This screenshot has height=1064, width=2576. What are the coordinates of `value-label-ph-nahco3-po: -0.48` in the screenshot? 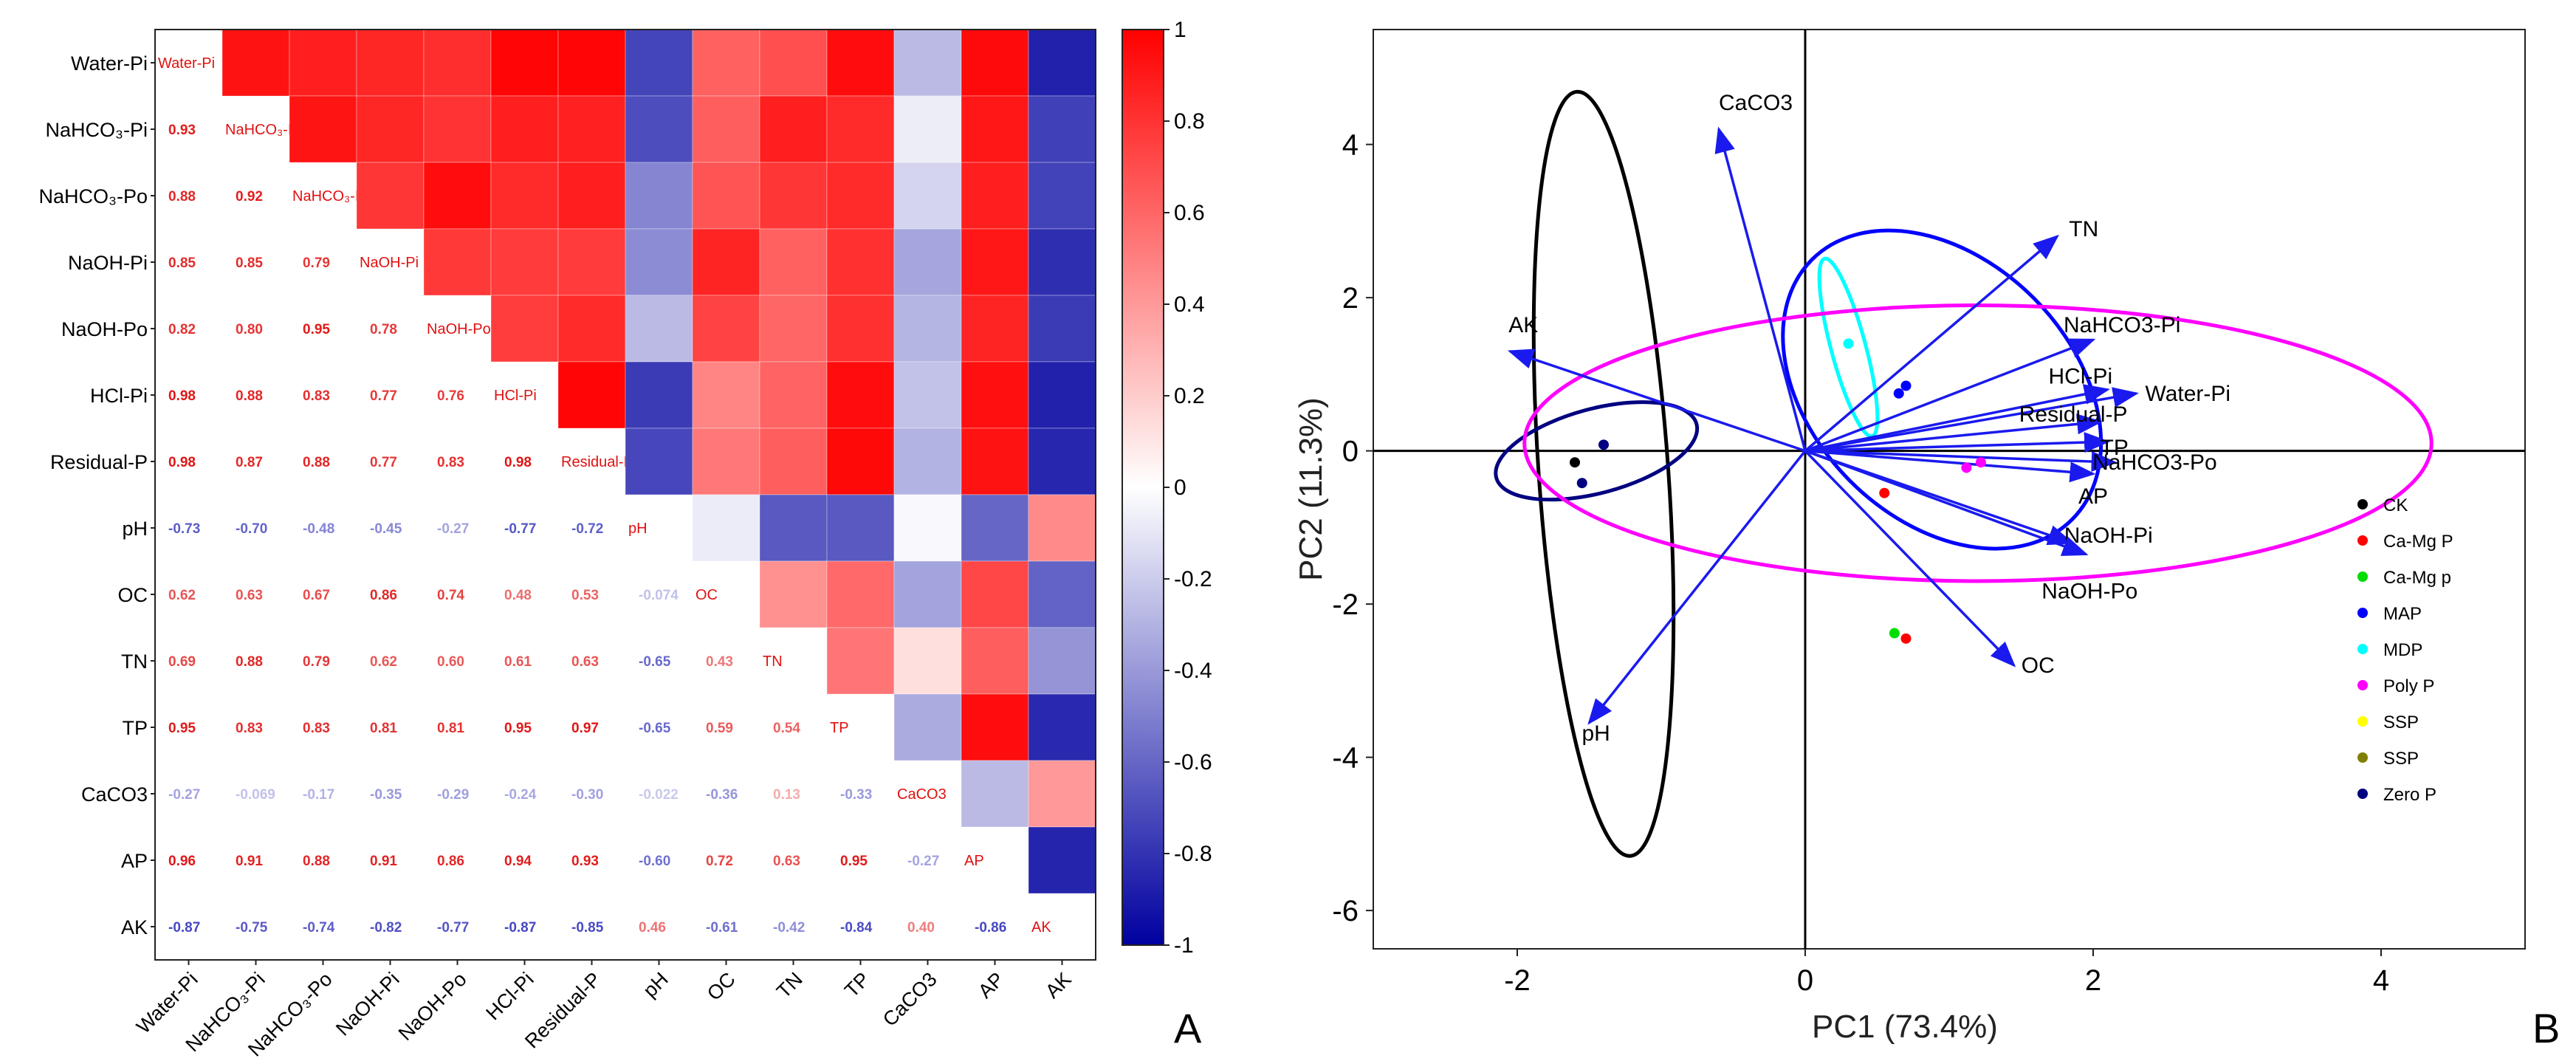 It's located at (318, 529).